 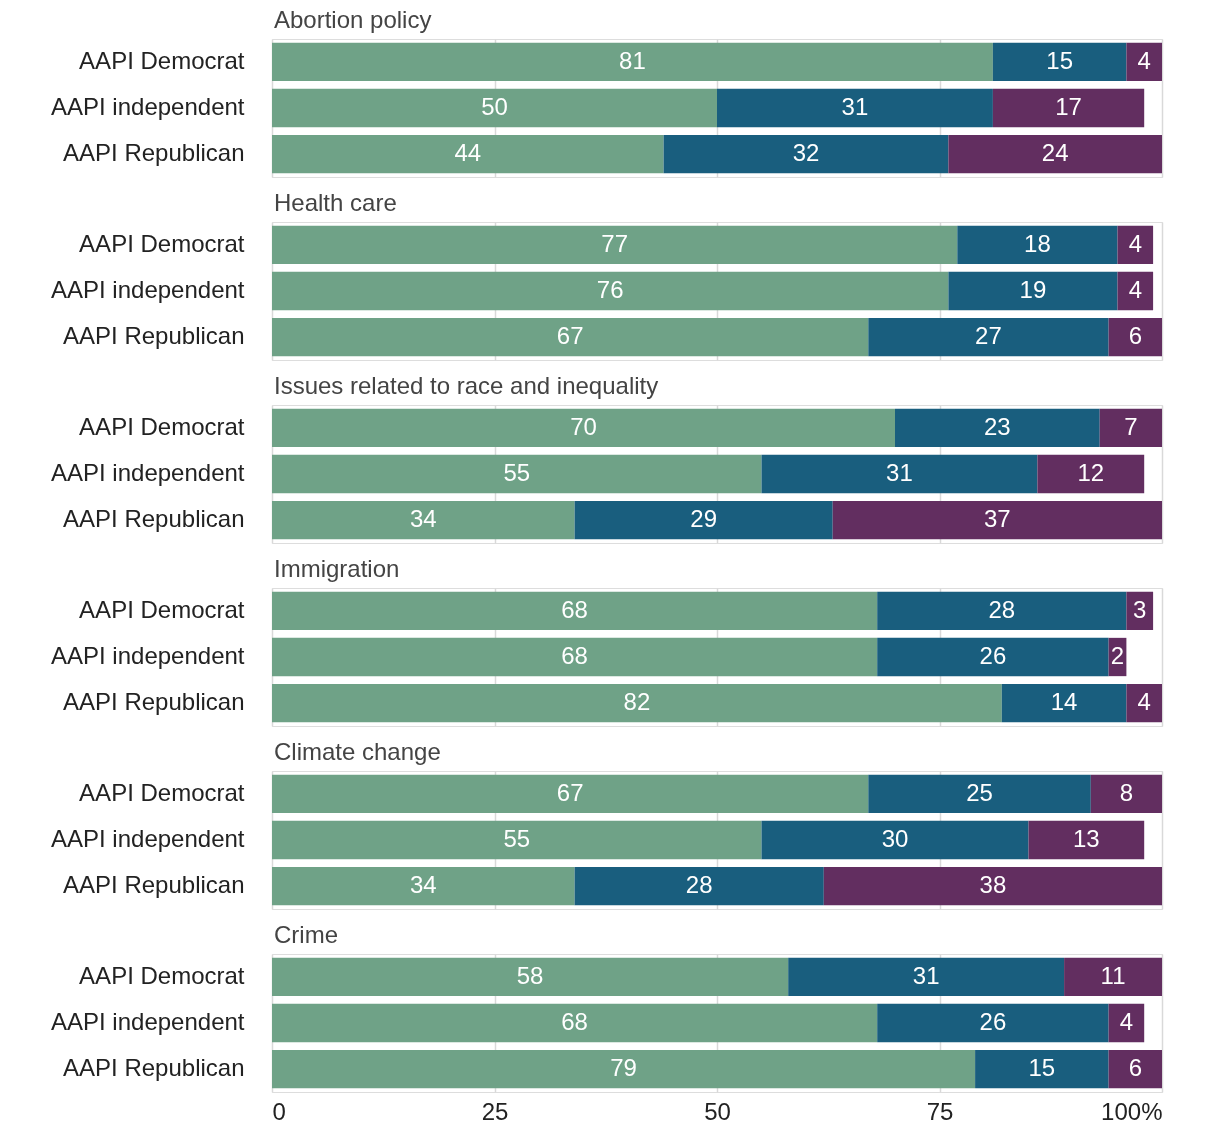 I want to click on data-label: 2, so click(x=1117, y=655).